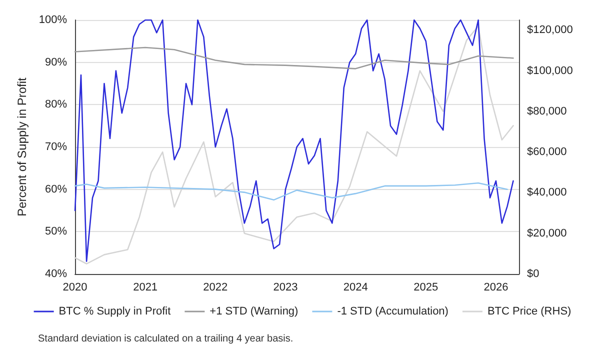 The image size is (605, 360). I want to click on x-tick-label: 2024, so click(355, 288).